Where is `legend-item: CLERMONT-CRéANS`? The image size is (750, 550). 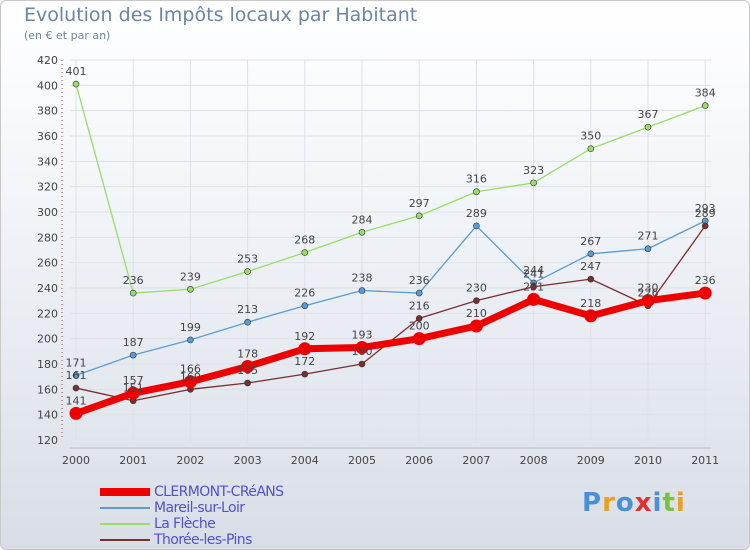
legend-item: CLERMONT-CRéANS is located at coordinates (215, 492).